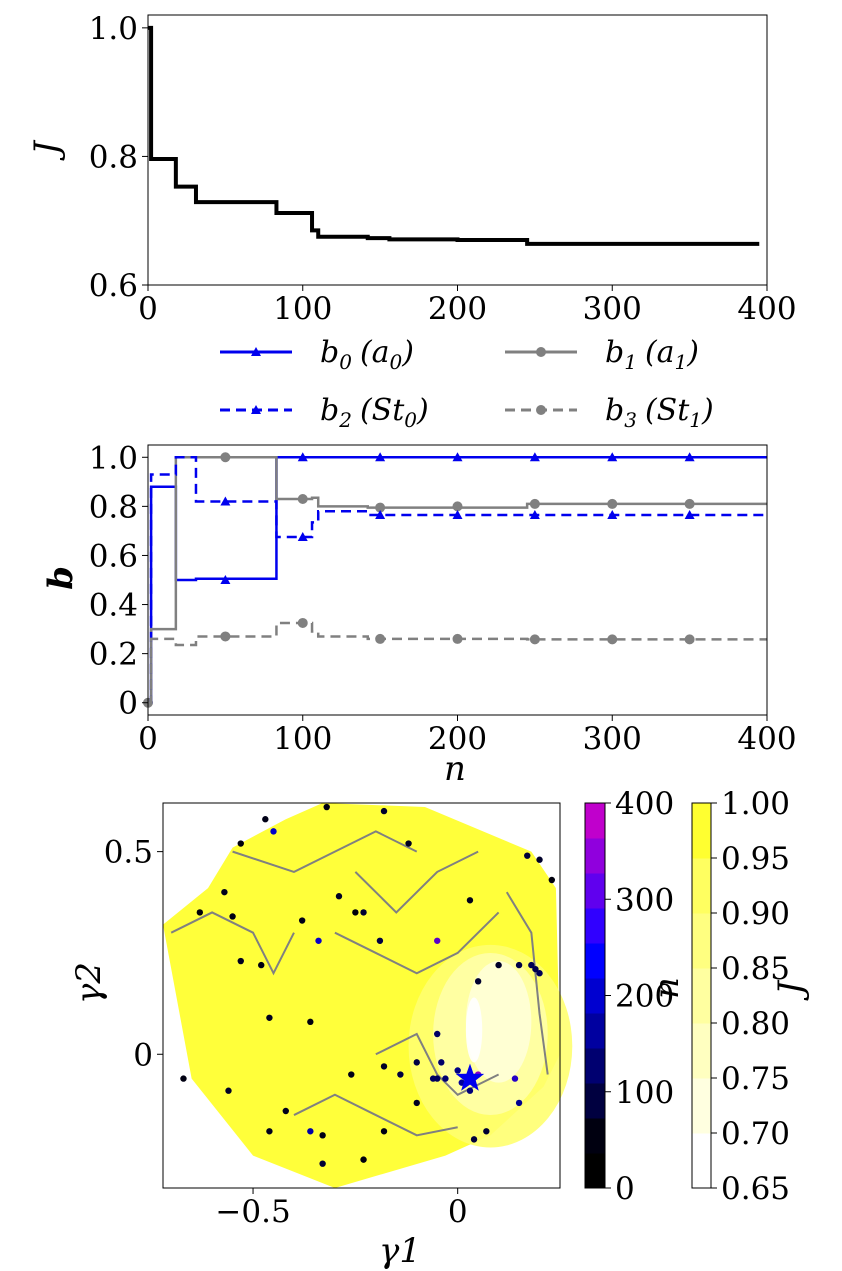  Describe the element at coordinates (128, 853) in the screenshot. I see `y-tick-label: 0.5` at that location.